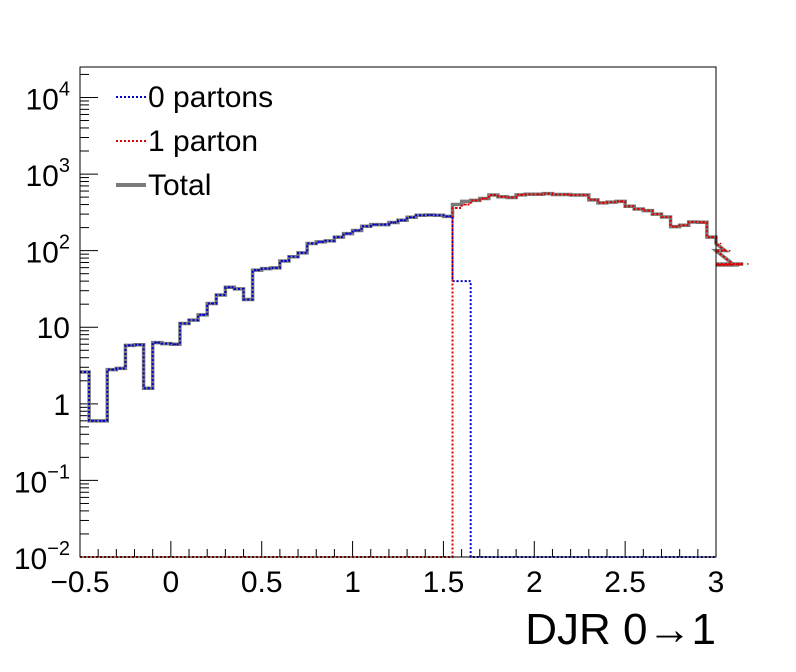 Image resolution: width=796 pixels, height=672 pixels. What do you see at coordinates (171, 582) in the screenshot?
I see `x-tick-label: 0` at bounding box center [171, 582].